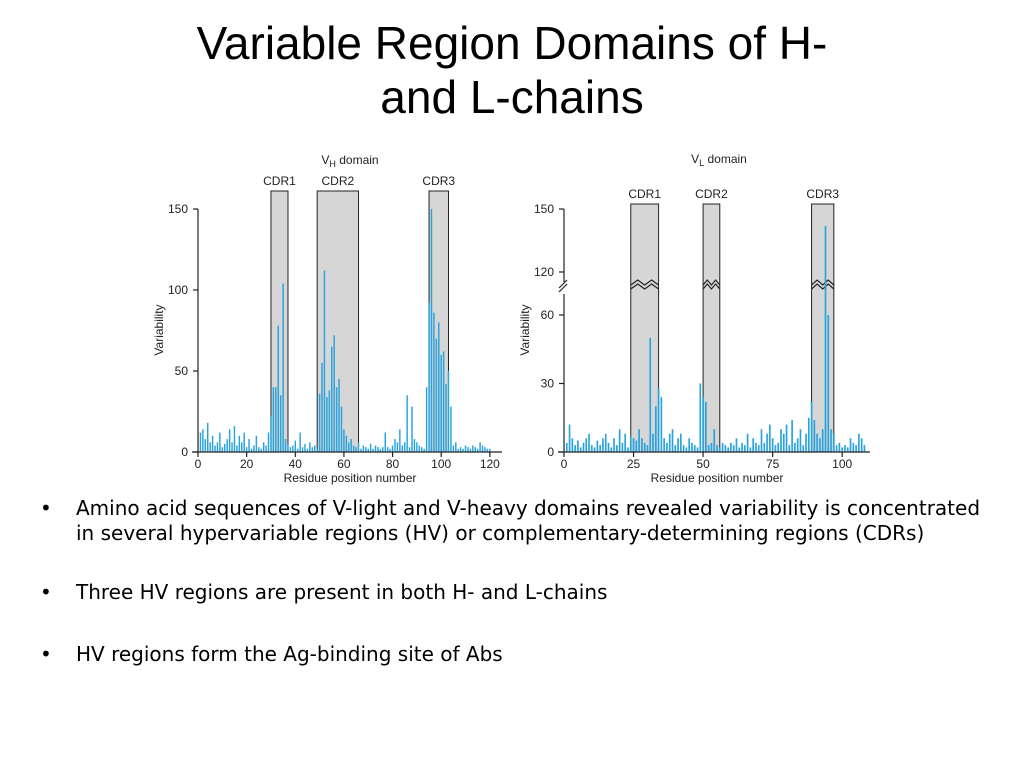  Describe the element at coordinates (823, 328) in the screenshot. I see `vl-cdr3-region` at that location.